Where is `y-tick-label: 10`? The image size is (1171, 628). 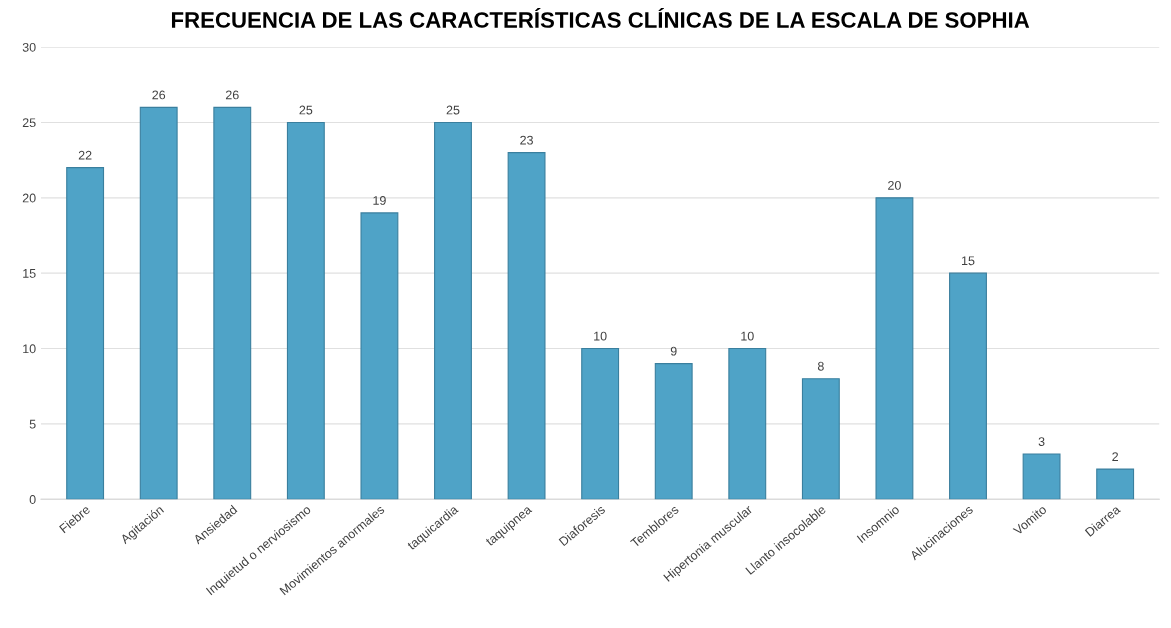 y-tick-label: 10 is located at coordinates (29, 349).